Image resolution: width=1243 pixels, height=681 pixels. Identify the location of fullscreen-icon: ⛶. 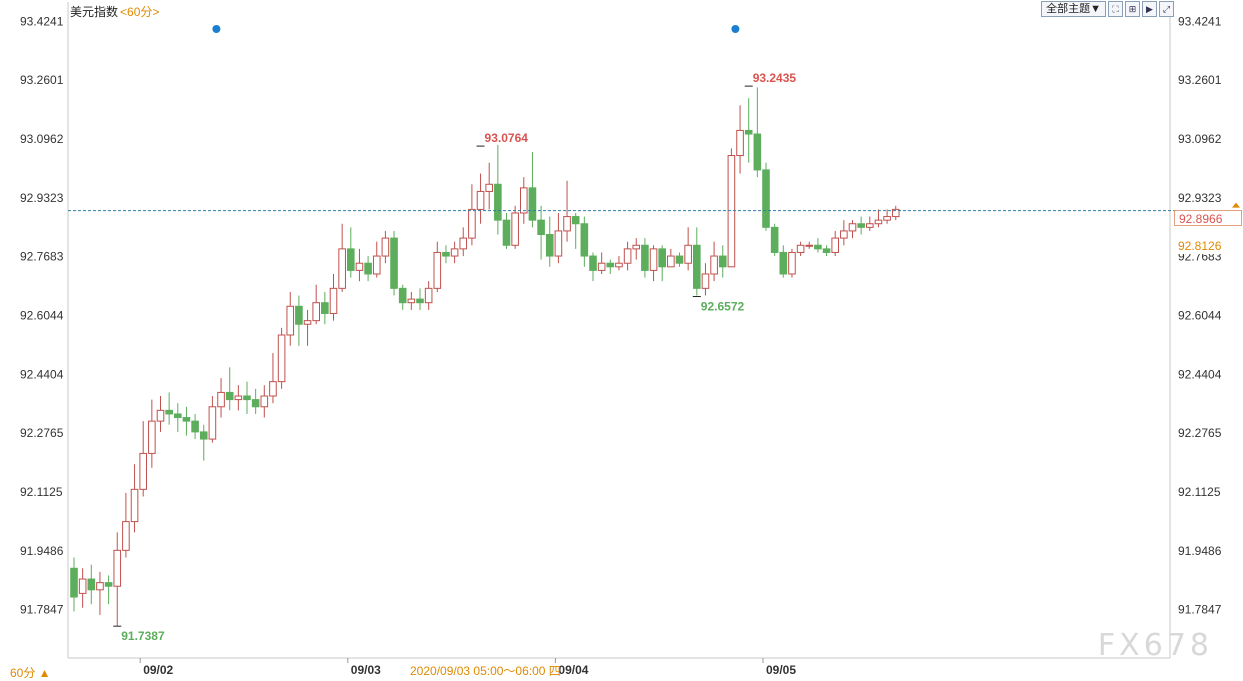
(1115, 9).